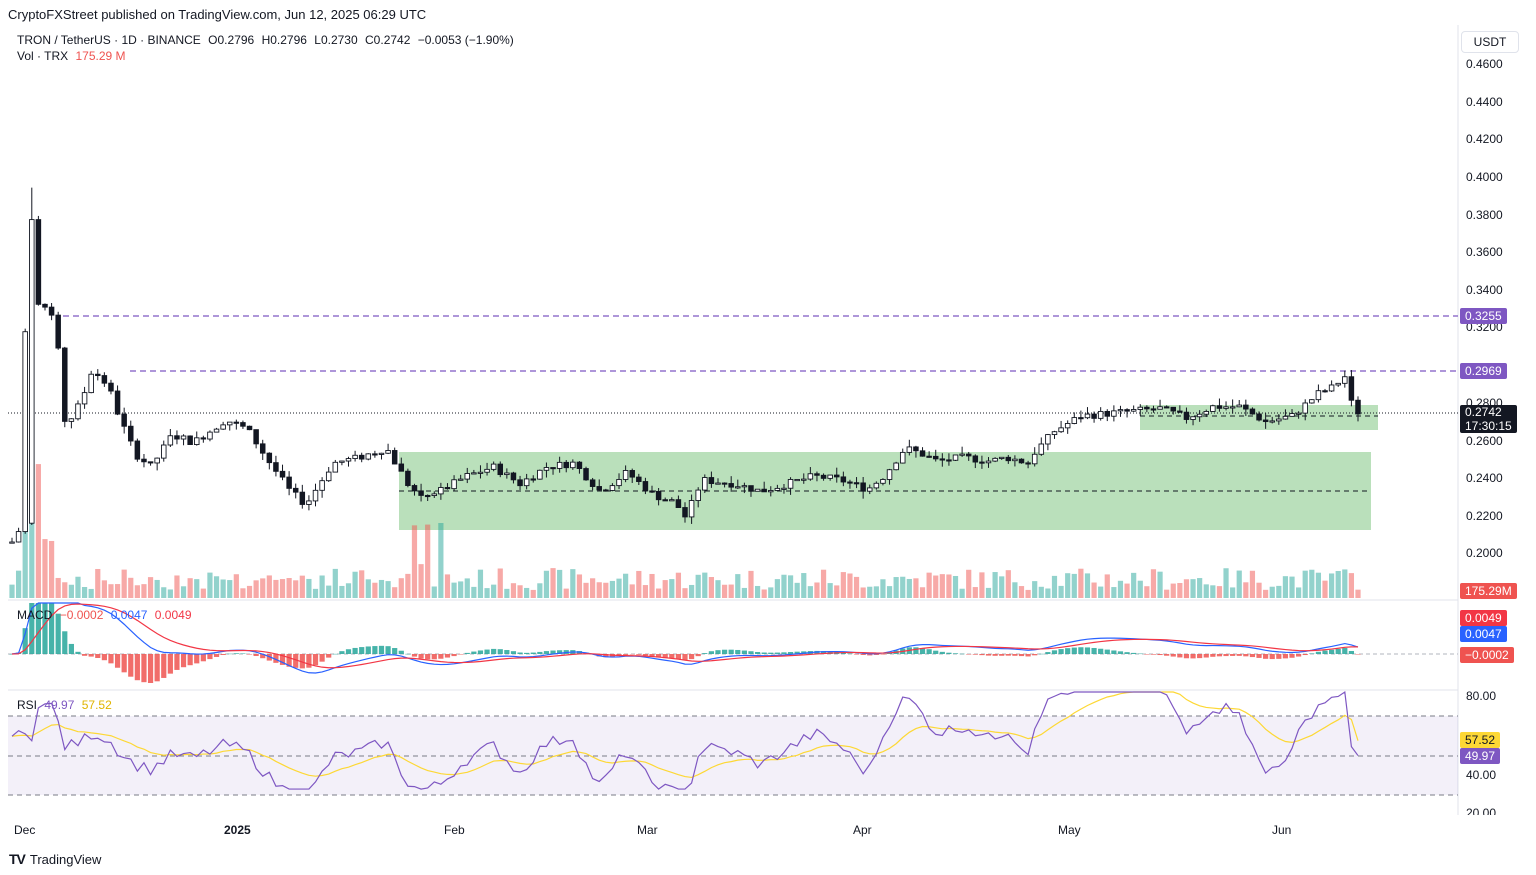  Describe the element at coordinates (35, 615) in the screenshot. I see `macd-label: MACD` at that location.